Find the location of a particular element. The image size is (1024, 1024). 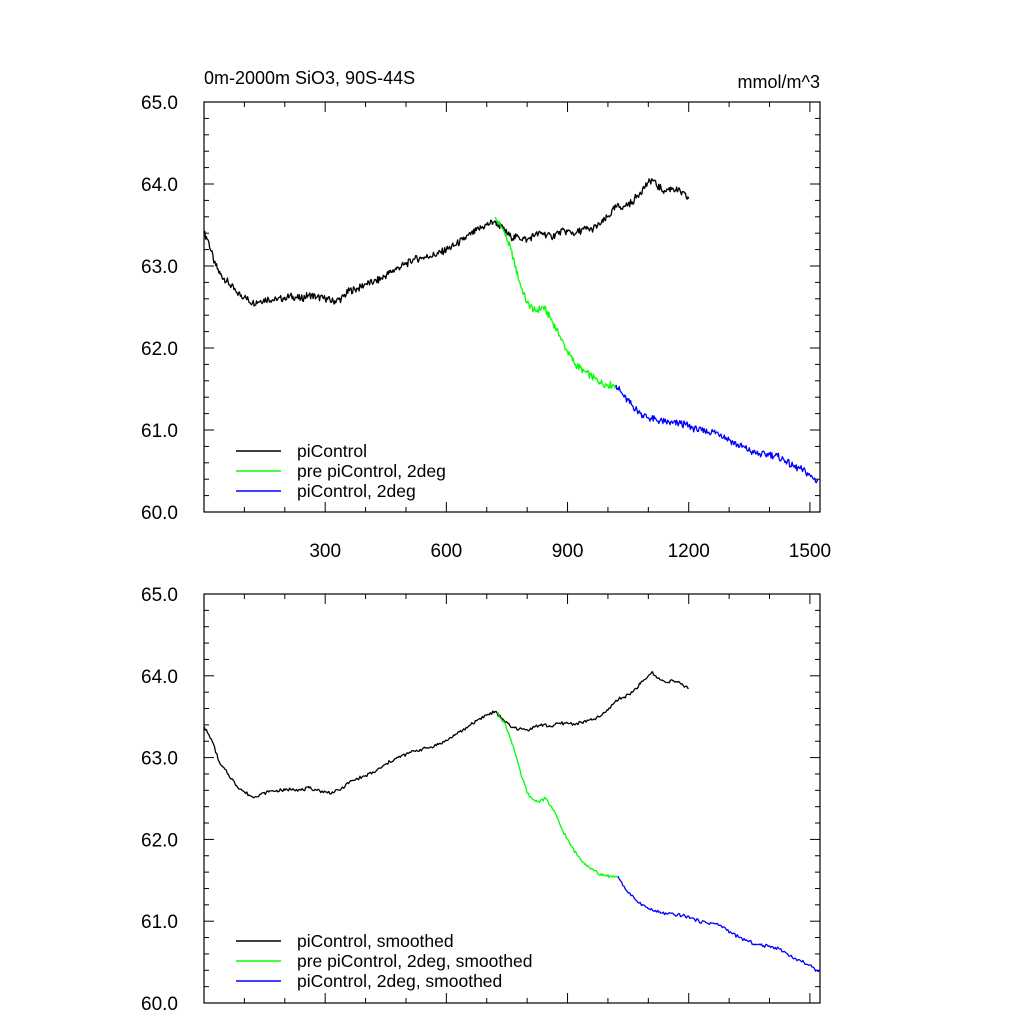

legend-label: piControl, smoothed is located at coordinates (375, 941).